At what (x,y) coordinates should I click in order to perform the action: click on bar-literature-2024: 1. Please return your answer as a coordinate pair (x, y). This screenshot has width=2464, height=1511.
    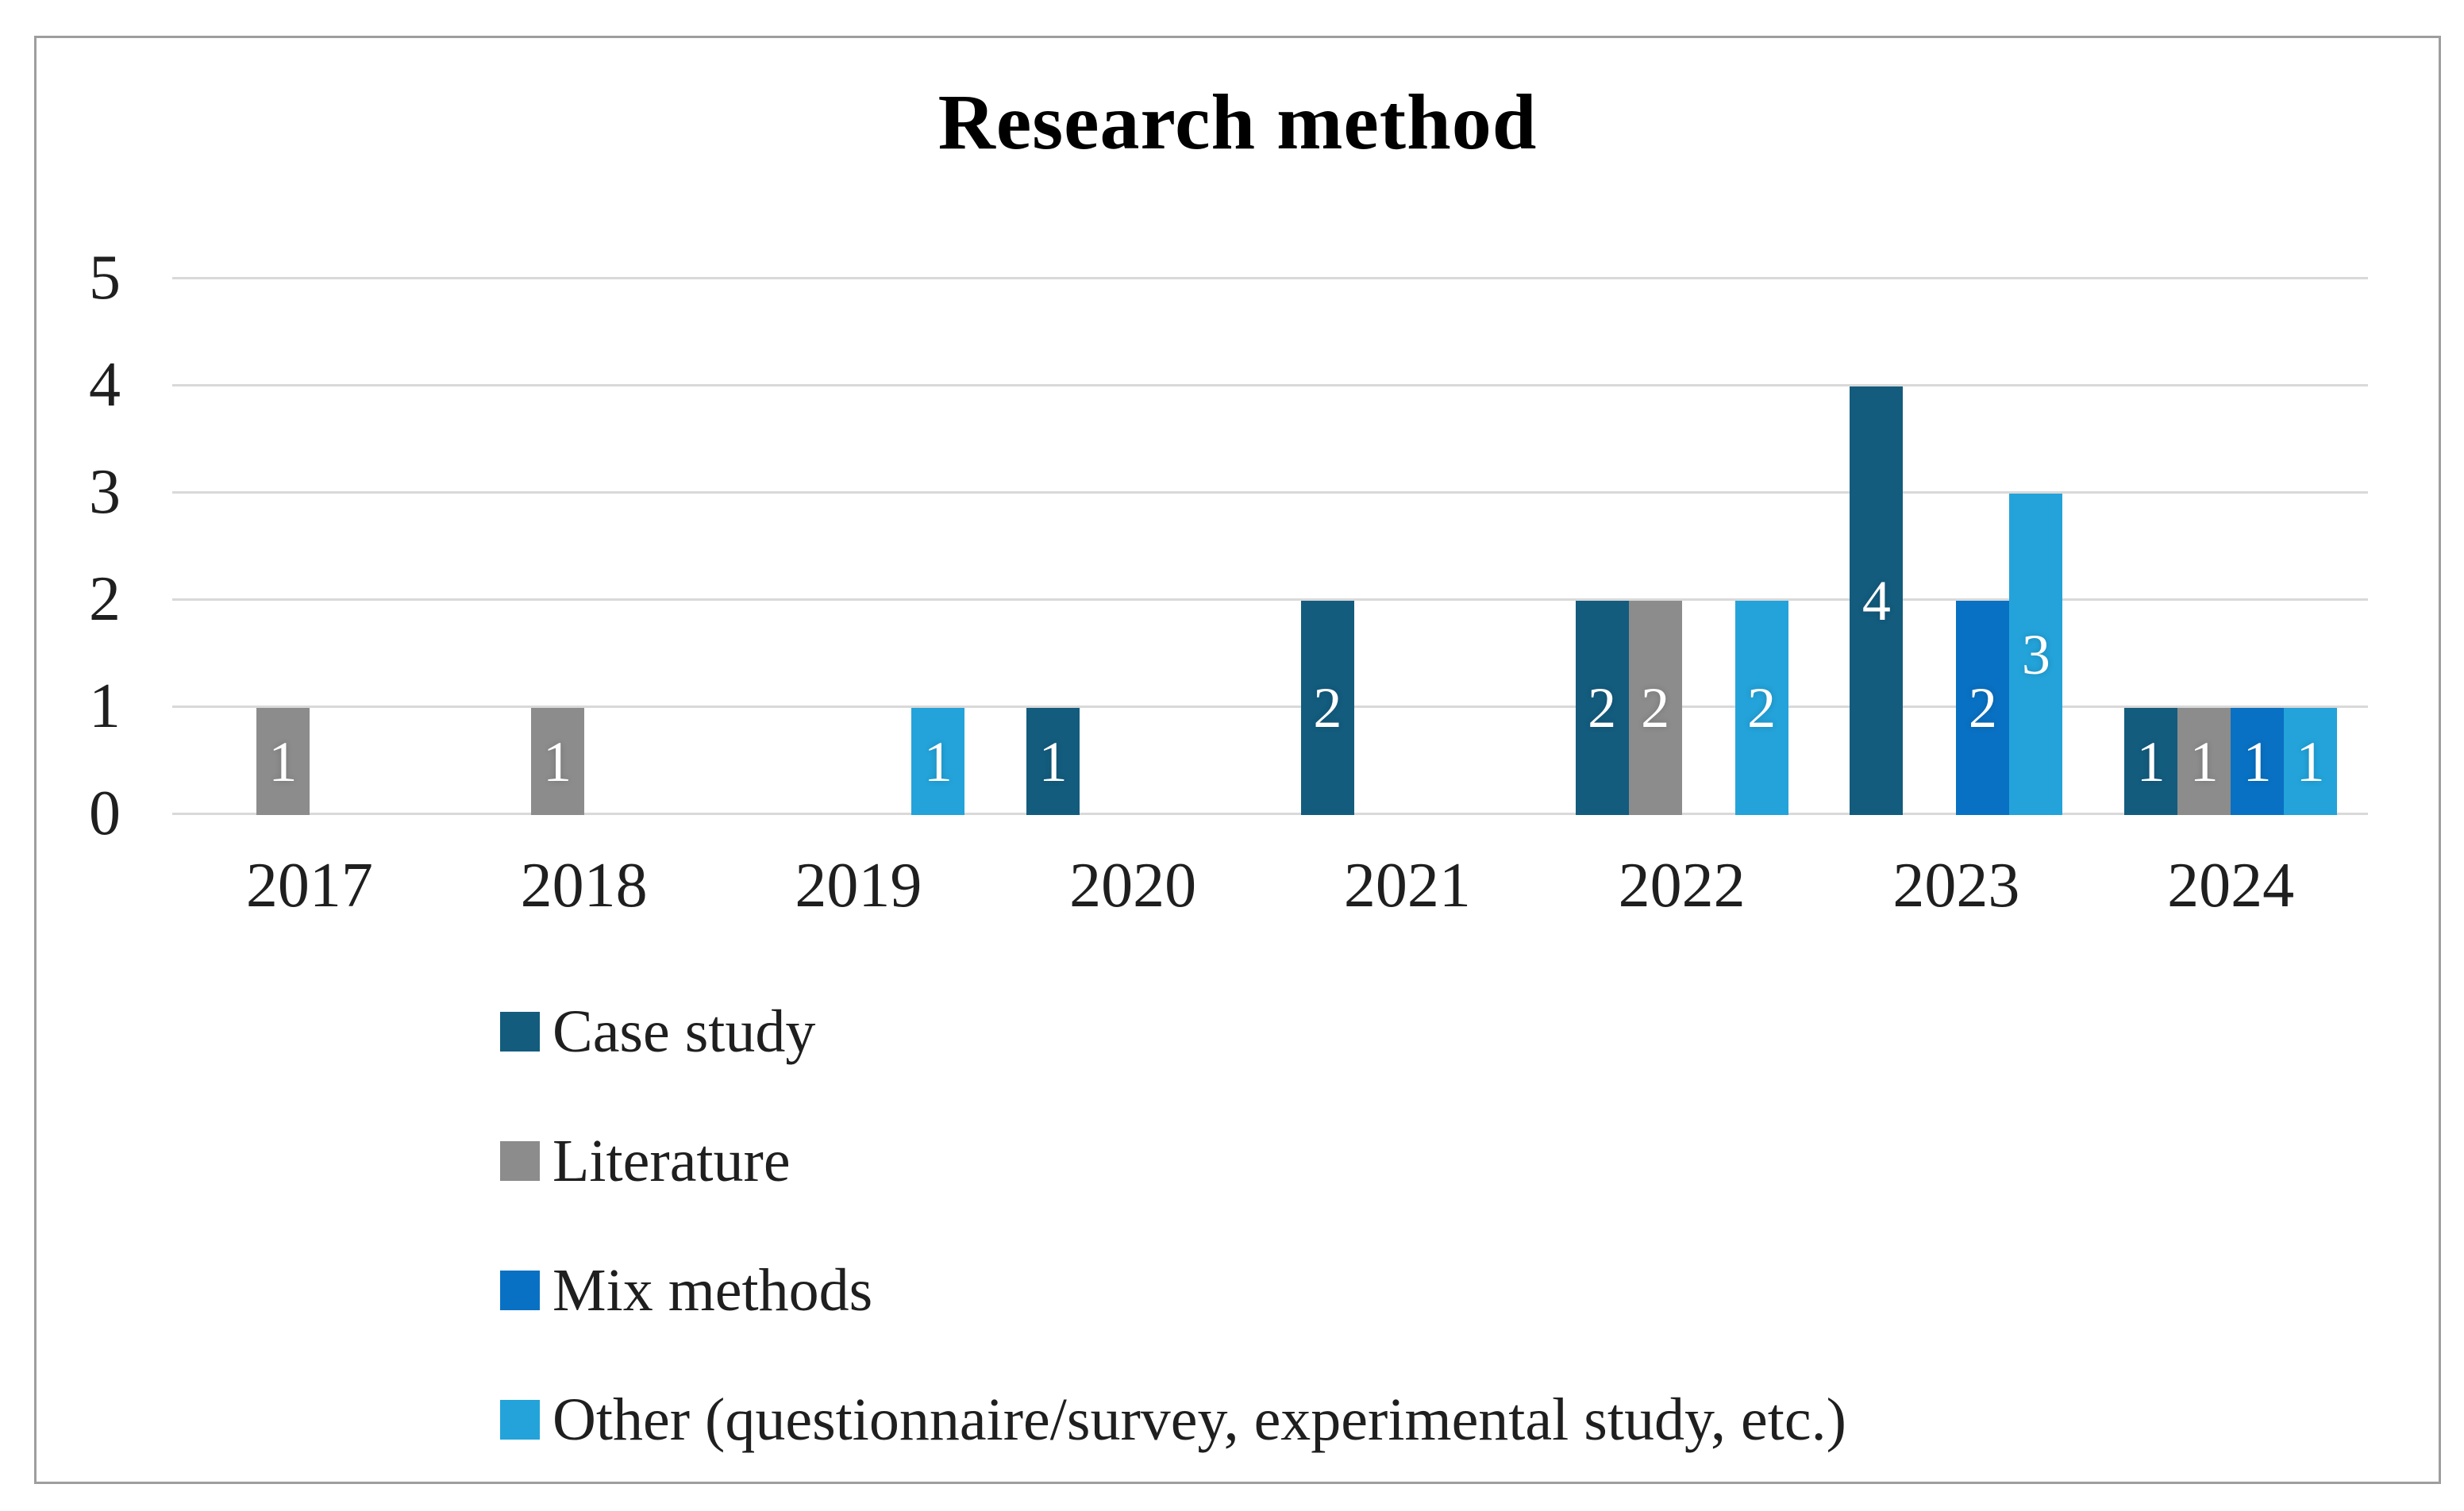
    Looking at the image, I should click on (2204, 761).